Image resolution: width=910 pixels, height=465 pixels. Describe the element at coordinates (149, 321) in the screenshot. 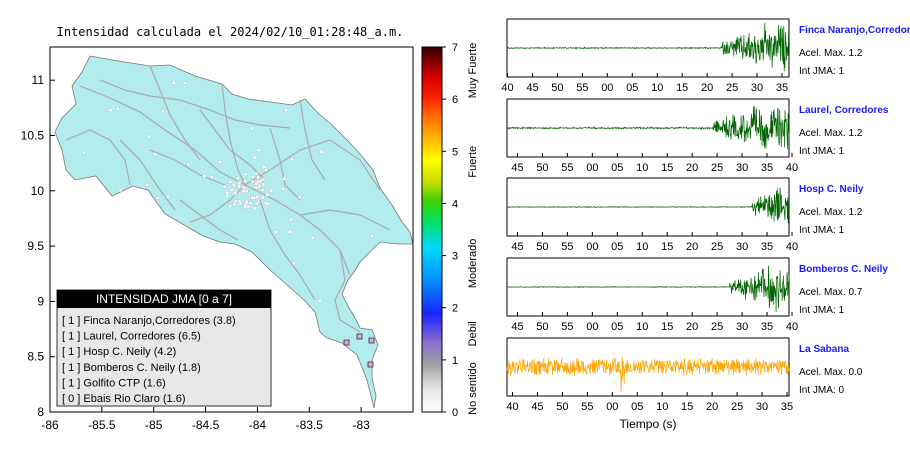

I see `legend-entry: [ 1 ] Finca Naranjo,Corredores (3.8)` at that location.